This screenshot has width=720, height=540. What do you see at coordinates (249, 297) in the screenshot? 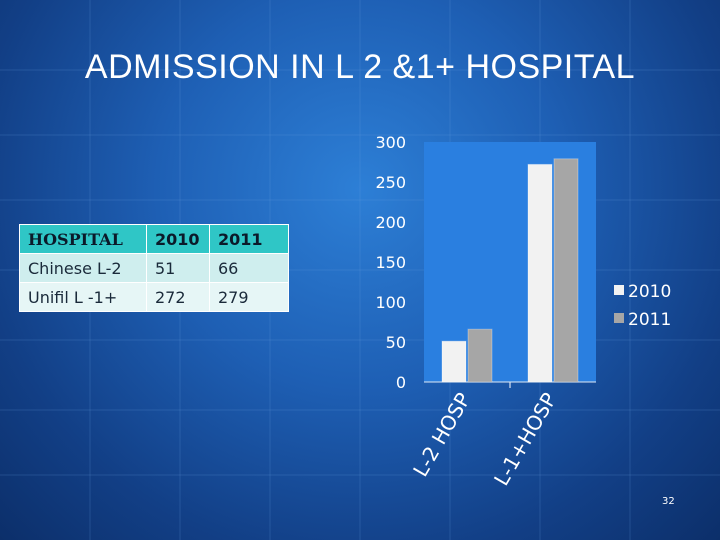
I see `table-cell: 279` at bounding box center [249, 297].